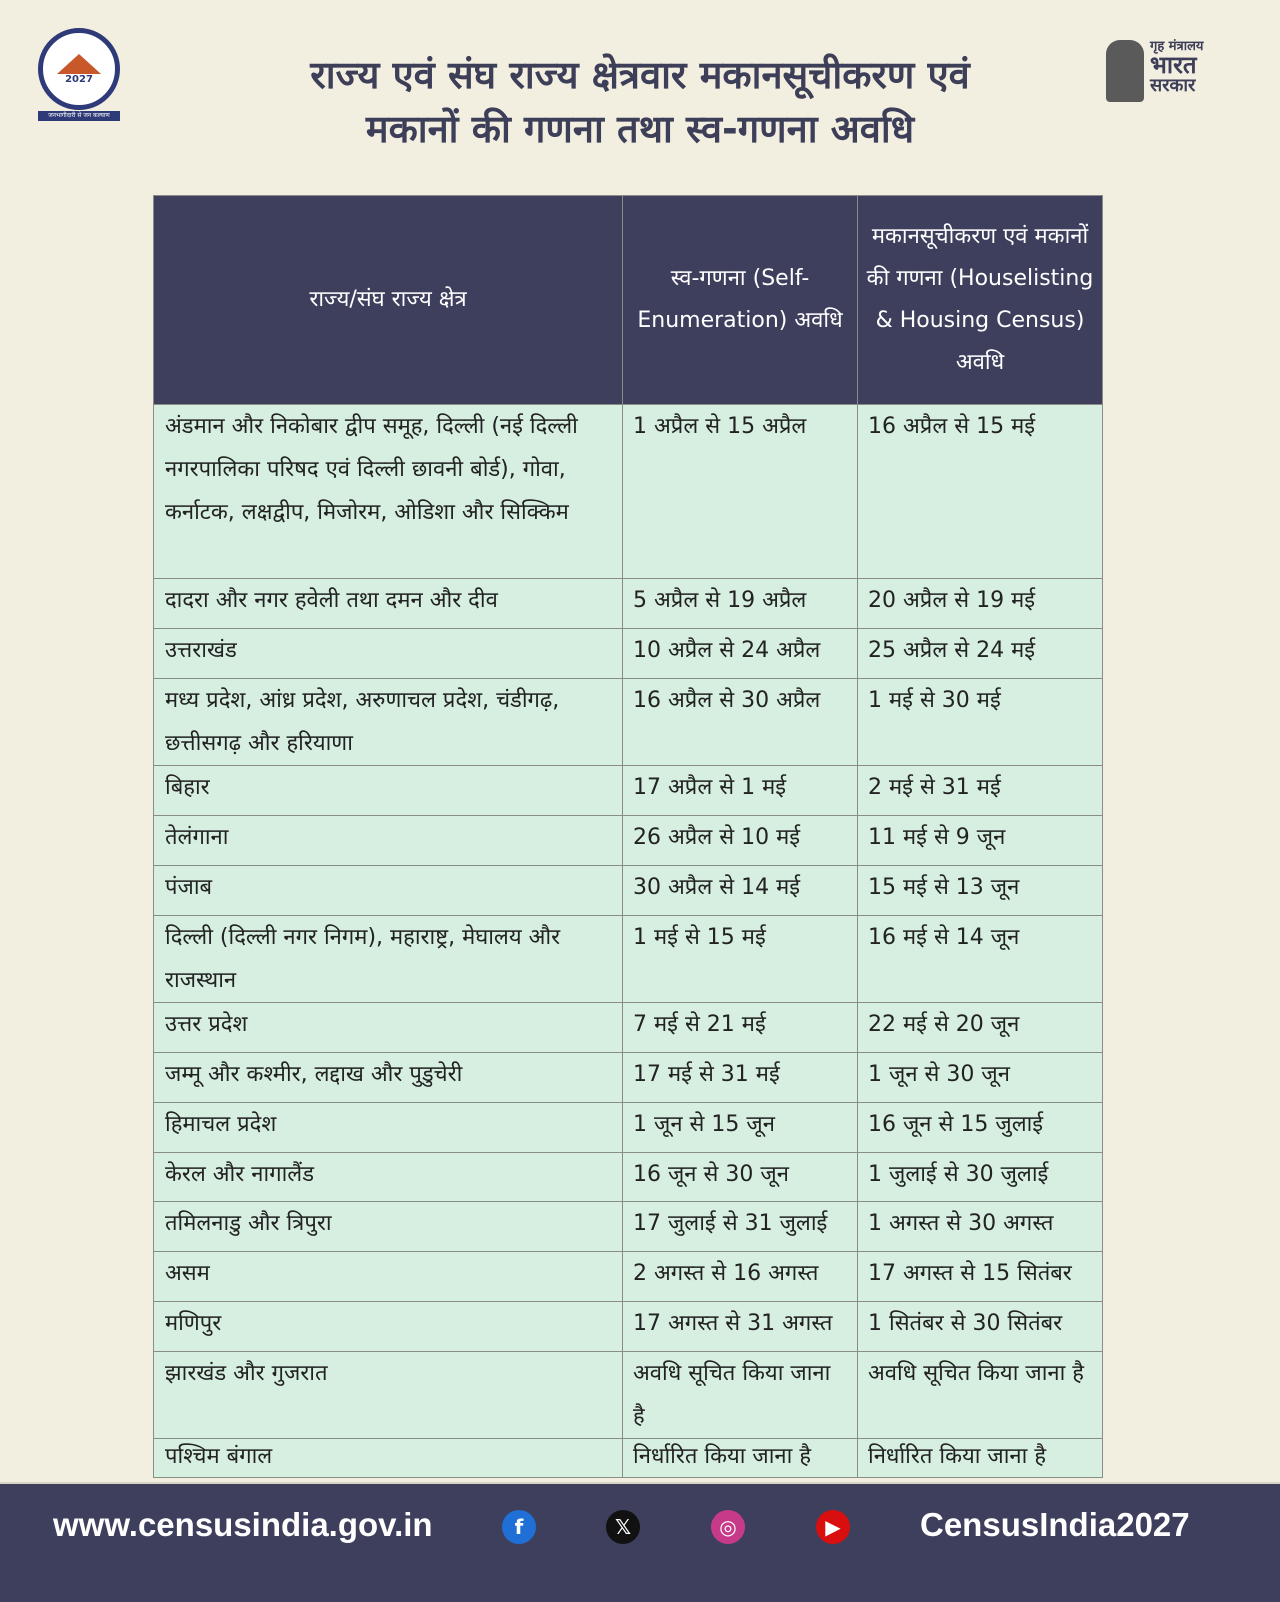 This screenshot has height=1602, width=1280. What do you see at coordinates (1173, 65) in the screenshot?
I see `gov-name-line1: भारत` at bounding box center [1173, 65].